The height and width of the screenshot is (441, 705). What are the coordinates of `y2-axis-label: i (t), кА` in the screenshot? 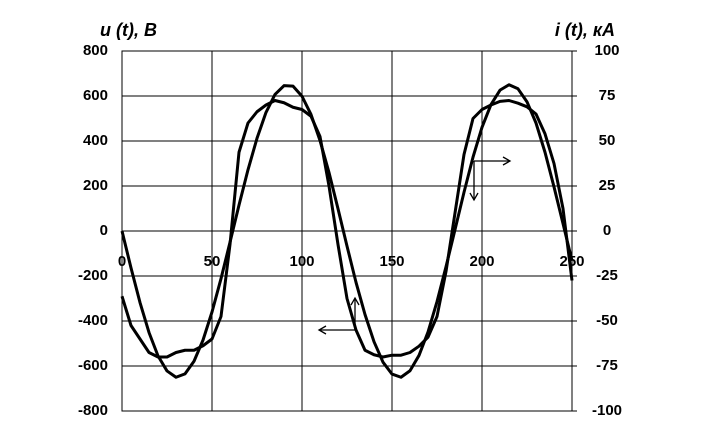 It's located at (585, 30).